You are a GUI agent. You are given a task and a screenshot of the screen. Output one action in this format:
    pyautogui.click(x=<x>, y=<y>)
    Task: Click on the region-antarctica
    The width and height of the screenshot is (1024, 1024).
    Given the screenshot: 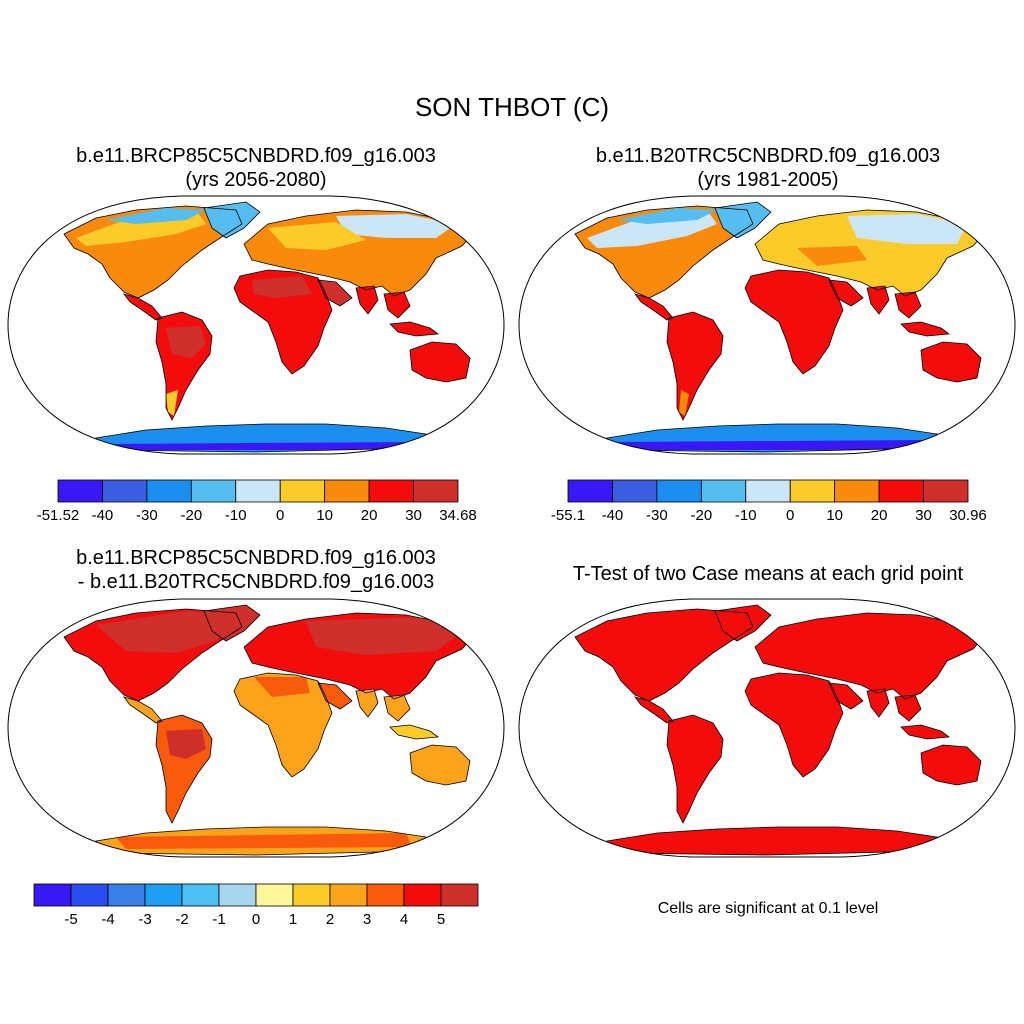 What is the action you would take?
    pyautogui.click(x=772, y=841)
    